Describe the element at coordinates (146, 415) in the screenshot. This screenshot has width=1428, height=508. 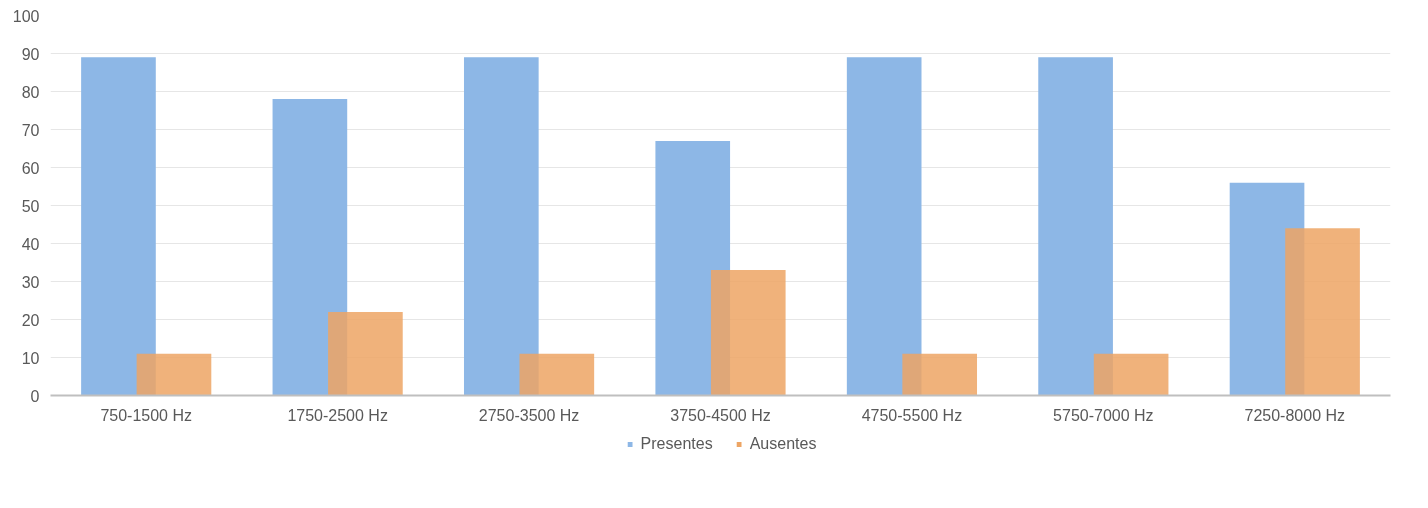
I see `x-tick-label: 750-1500 Hz` at that location.